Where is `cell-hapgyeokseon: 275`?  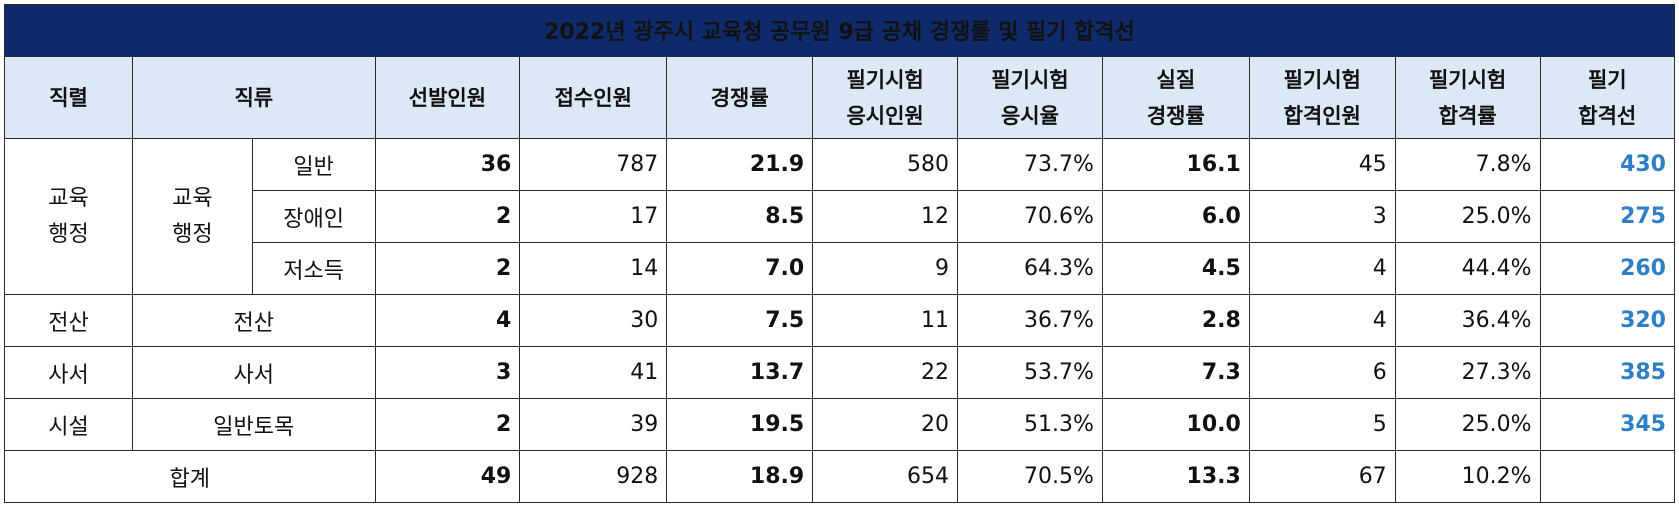
cell-hapgyeokseon: 275 is located at coordinates (1607, 217).